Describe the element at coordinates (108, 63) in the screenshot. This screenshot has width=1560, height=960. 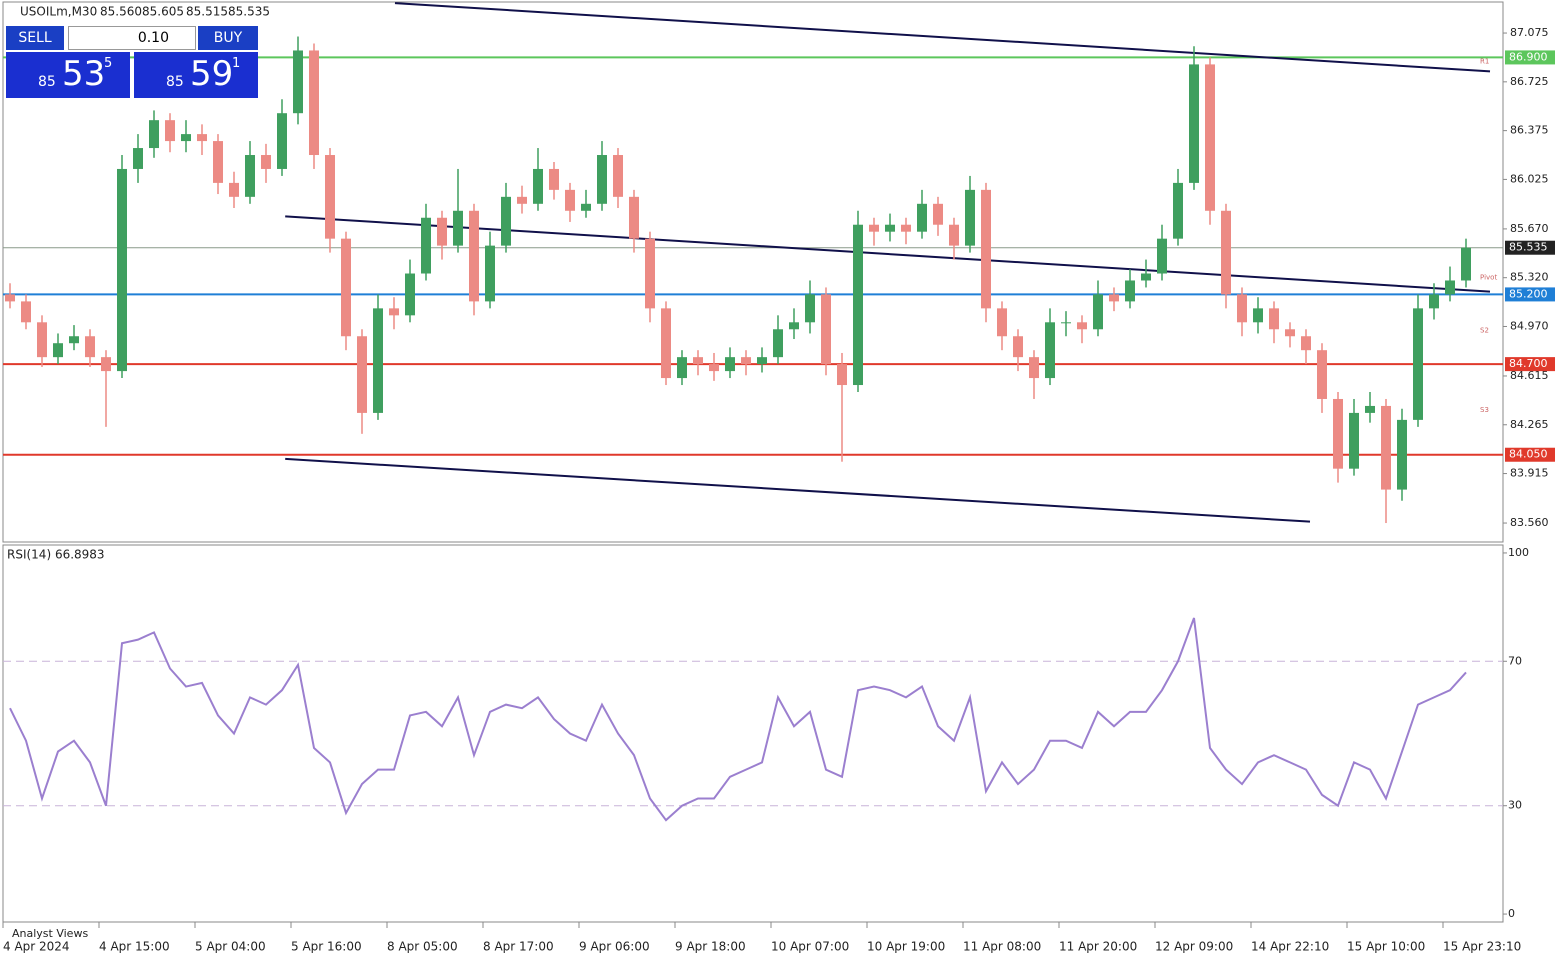
I see `bid-frac: 5` at that location.